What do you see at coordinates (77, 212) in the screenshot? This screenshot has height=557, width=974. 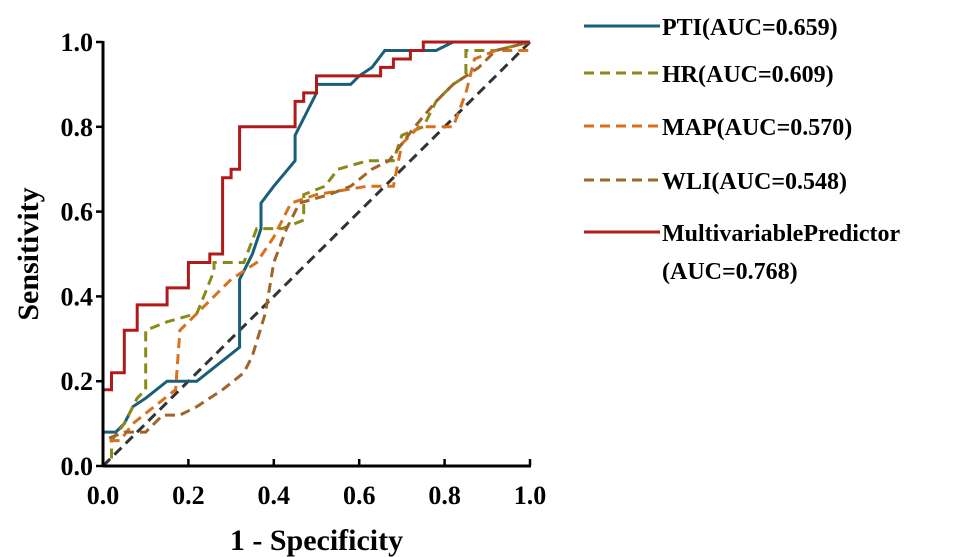 I see `y-tick-label: 0.6` at bounding box center [77, 212].